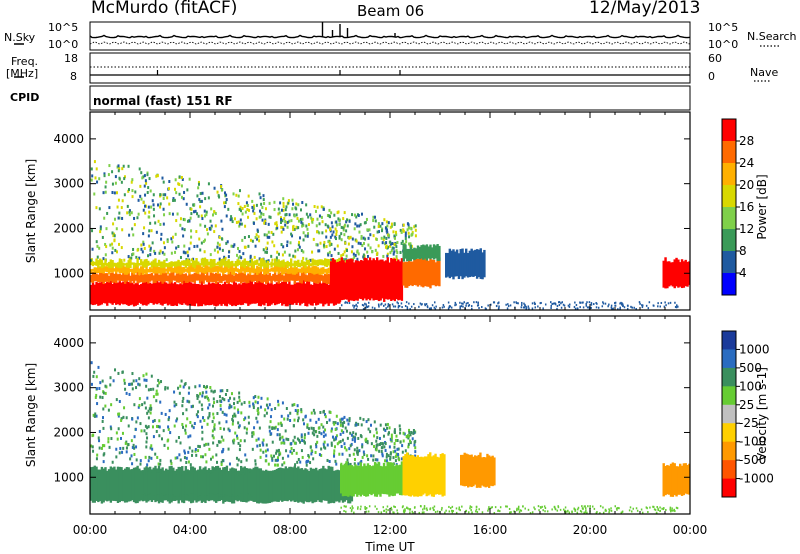 This screenshot has height=554, width=800. What do you see at coordinates (743, 273) in the screenshot?
I see `power-colorbar-tick-label: 4` at bounding box center [743, 273].